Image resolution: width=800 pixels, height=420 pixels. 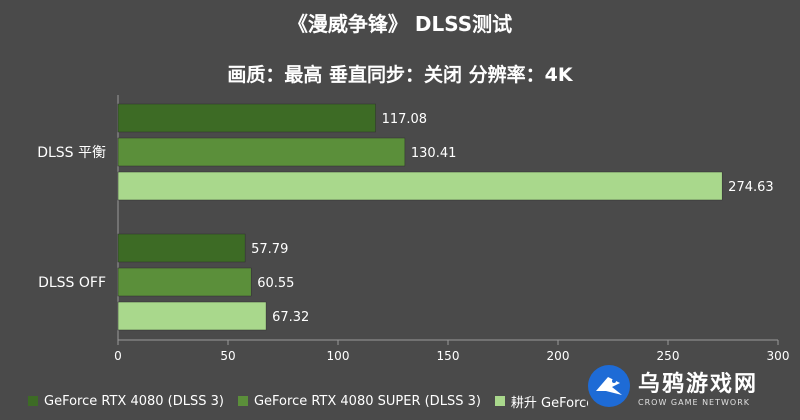 I want to click on data-label: 57.79, so click(x=269, y=249).